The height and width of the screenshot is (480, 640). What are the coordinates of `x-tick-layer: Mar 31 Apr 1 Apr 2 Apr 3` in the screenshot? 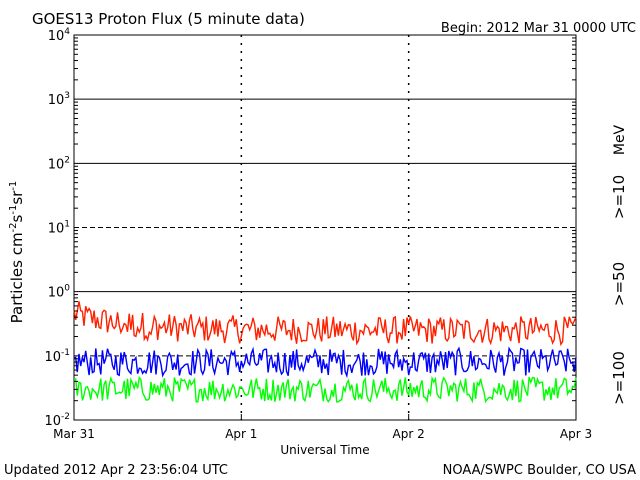 It's located at (322, 427).